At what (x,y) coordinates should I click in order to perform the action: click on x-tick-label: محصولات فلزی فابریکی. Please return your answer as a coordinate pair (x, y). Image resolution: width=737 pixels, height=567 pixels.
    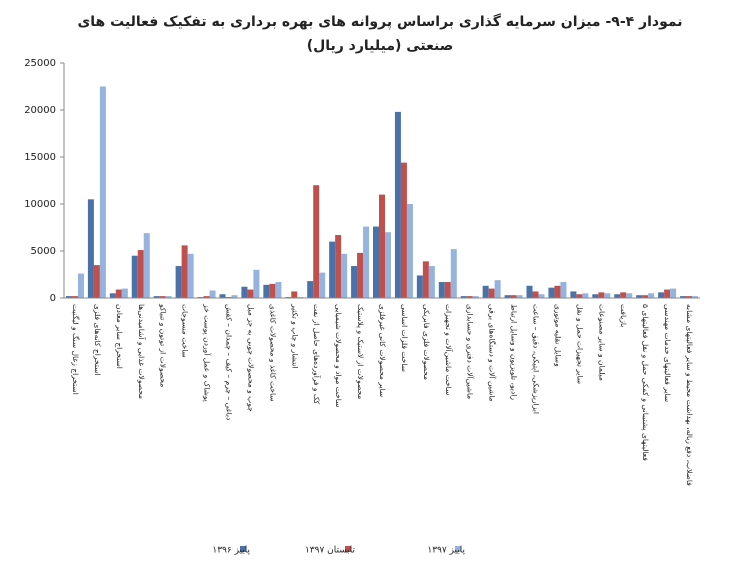
    Looking at the image, I should click on (426, 342).